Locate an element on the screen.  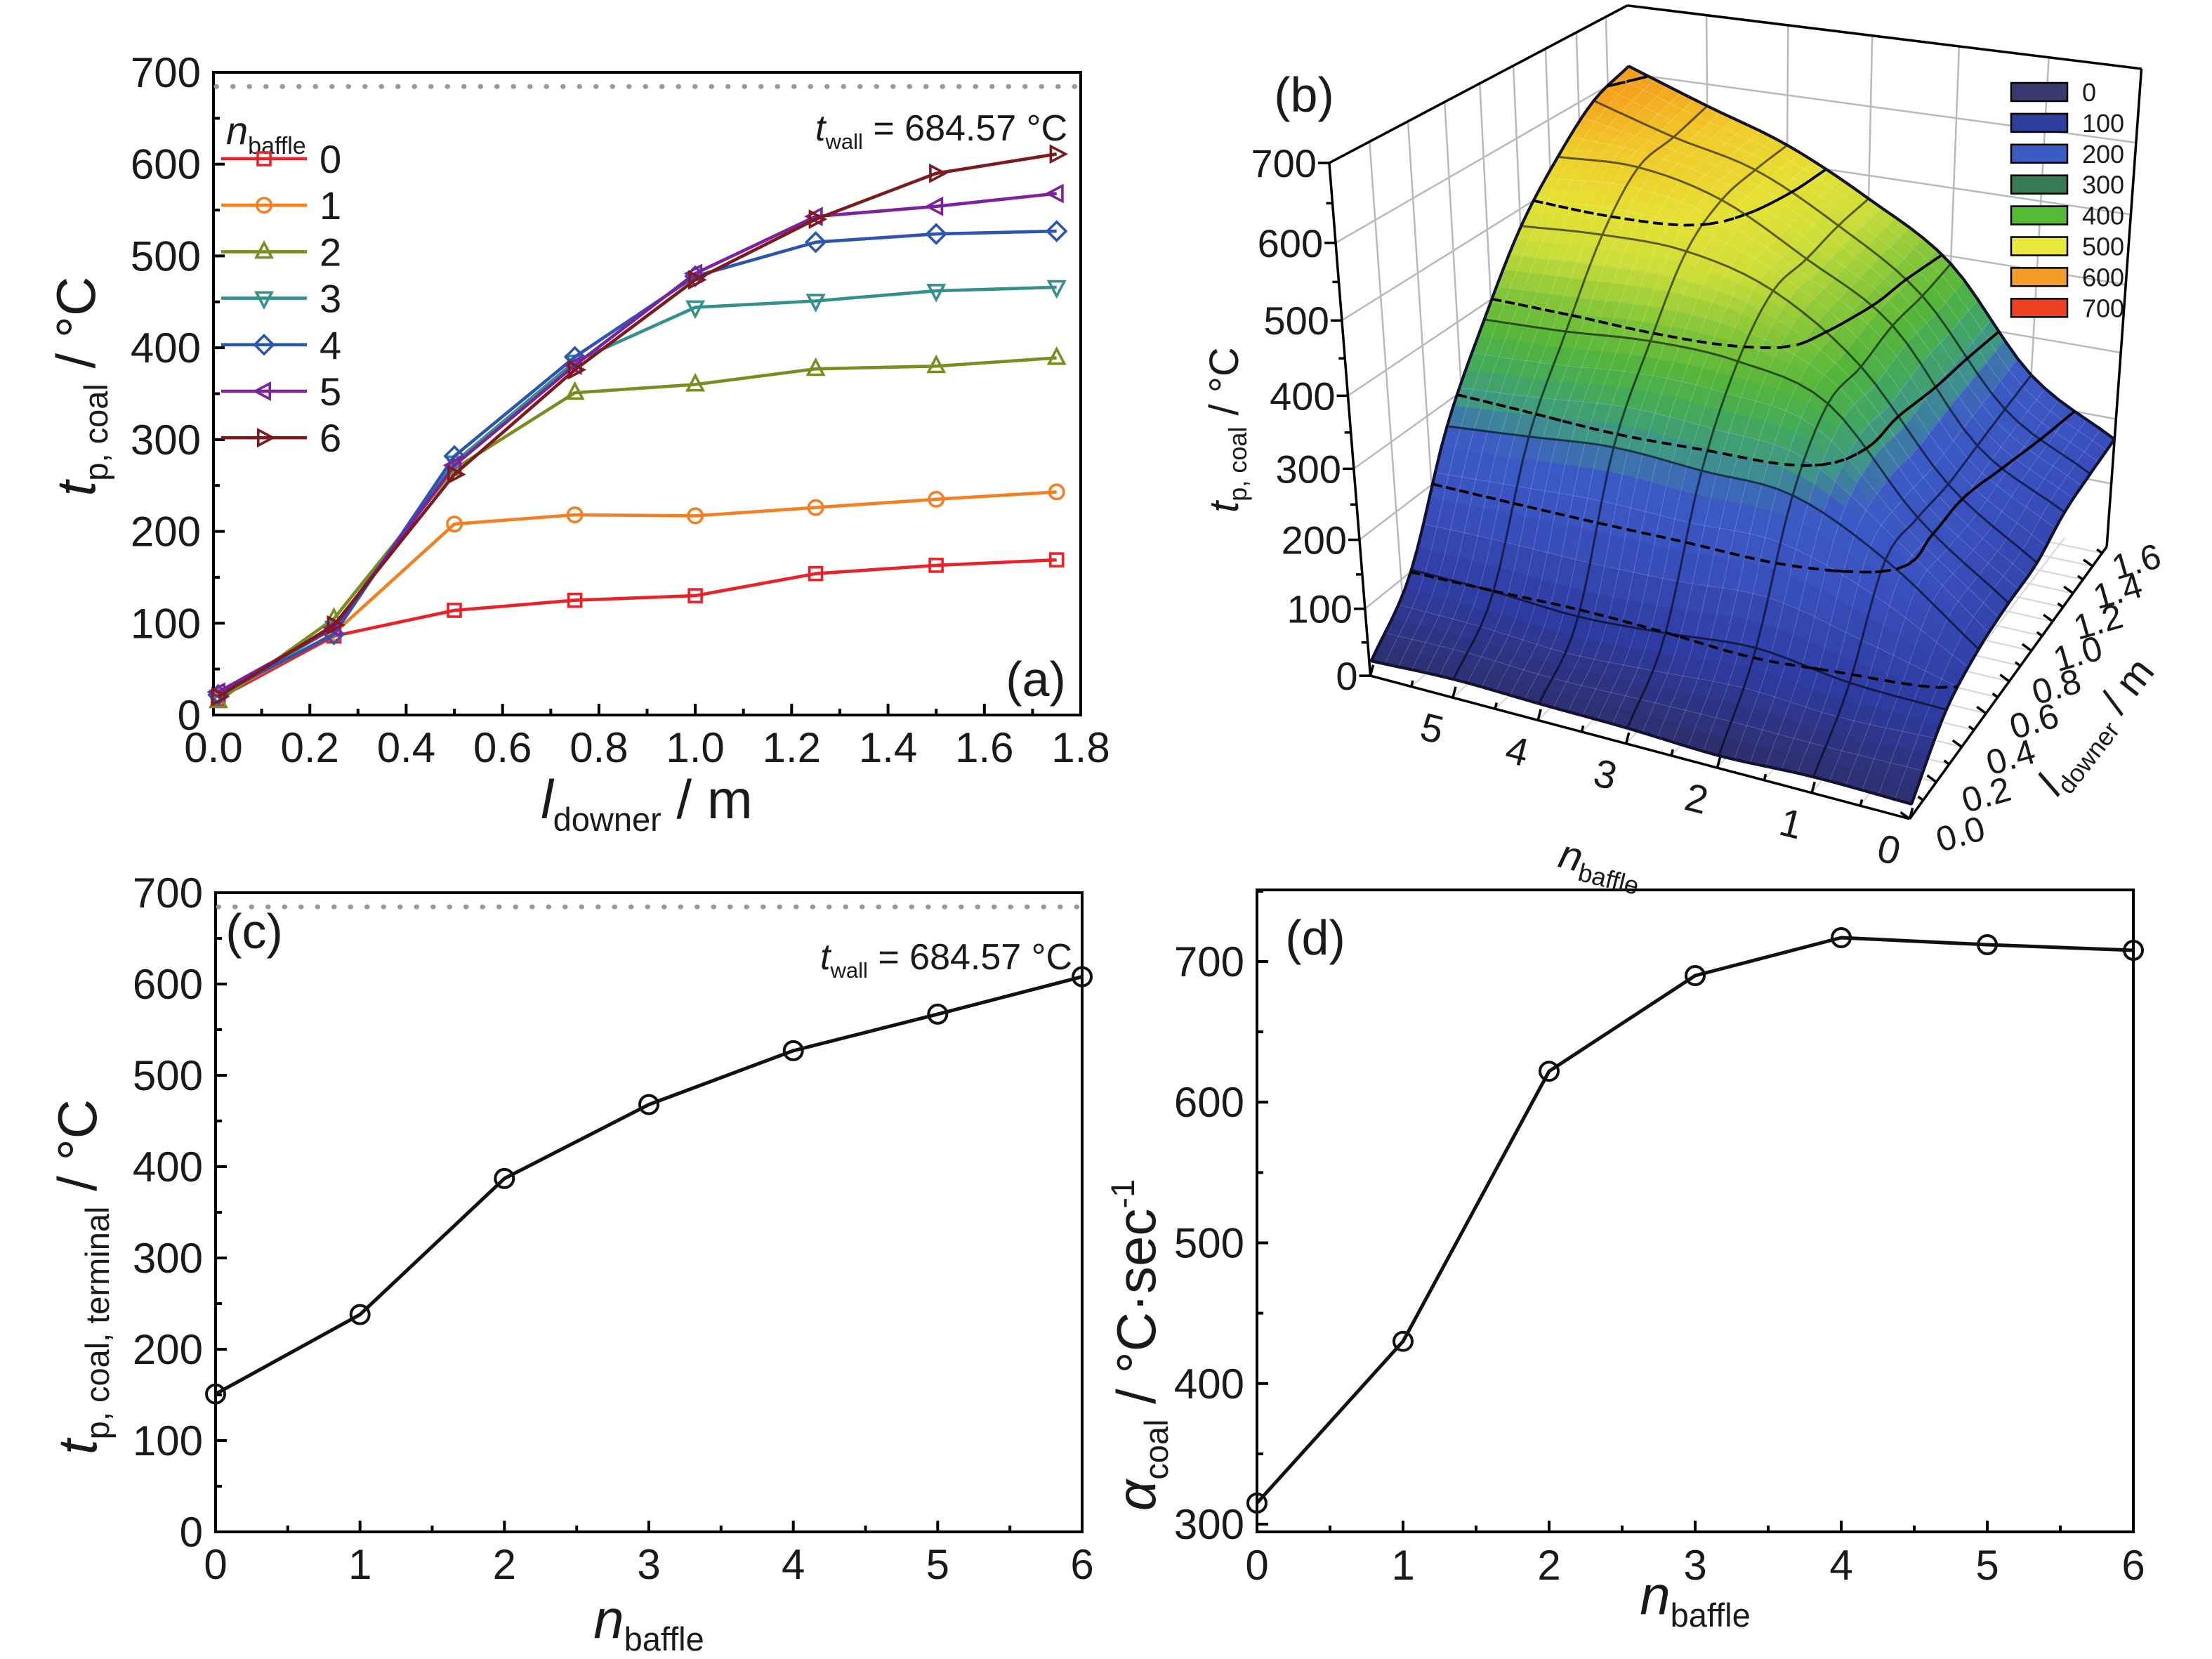
svg-text: αcoal / °C·sec-1 is located at coordinates (1139, 1345).